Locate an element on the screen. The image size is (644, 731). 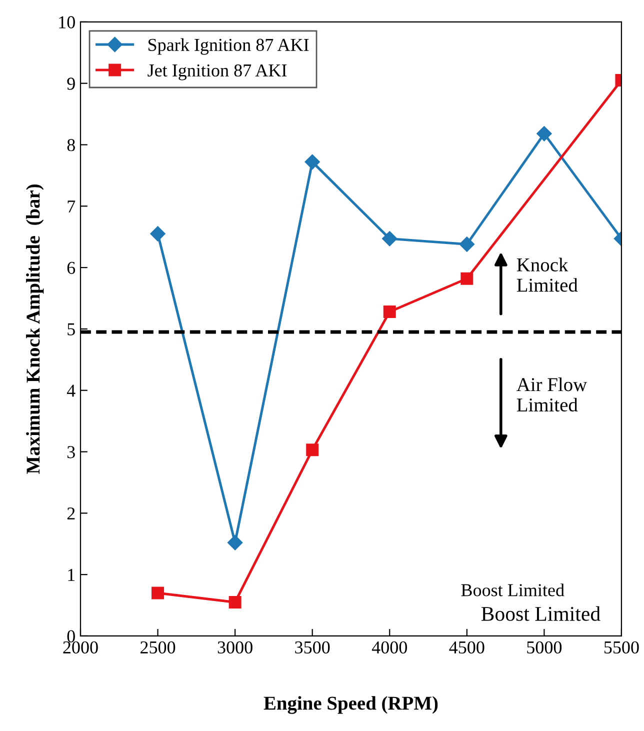
y-tick-label: 7 is located at coordinates (72, 206).